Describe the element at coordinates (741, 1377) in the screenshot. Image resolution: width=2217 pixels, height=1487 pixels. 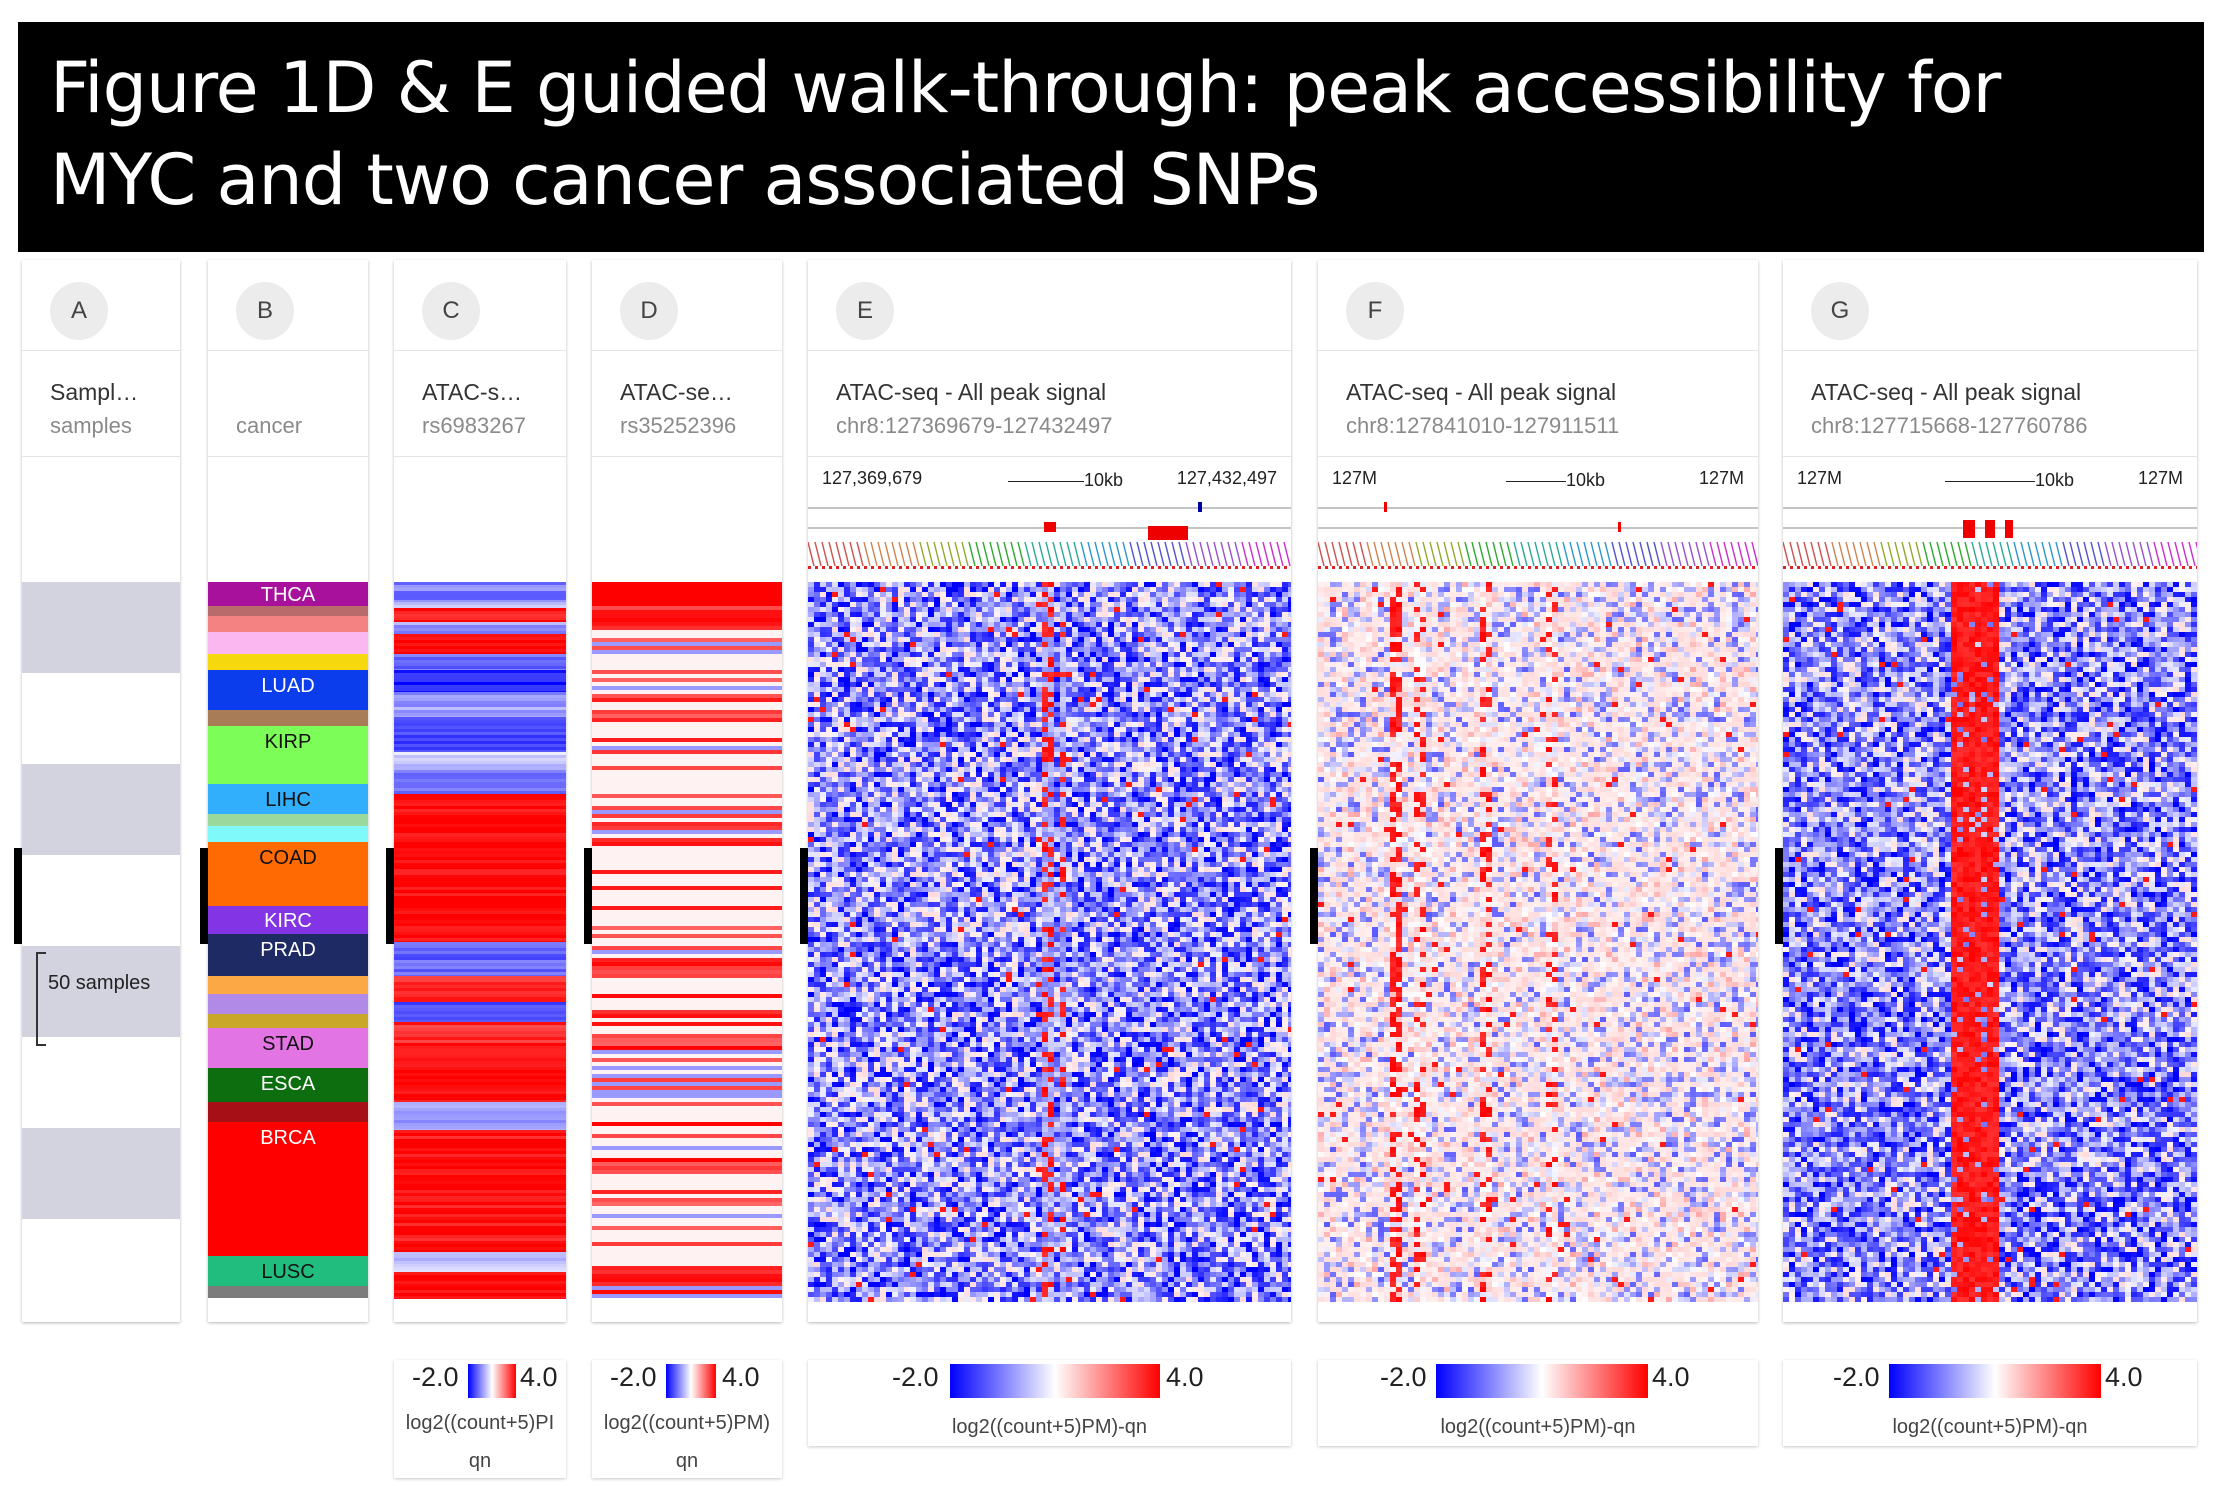
I see `legend-max: 4.0` at that location.